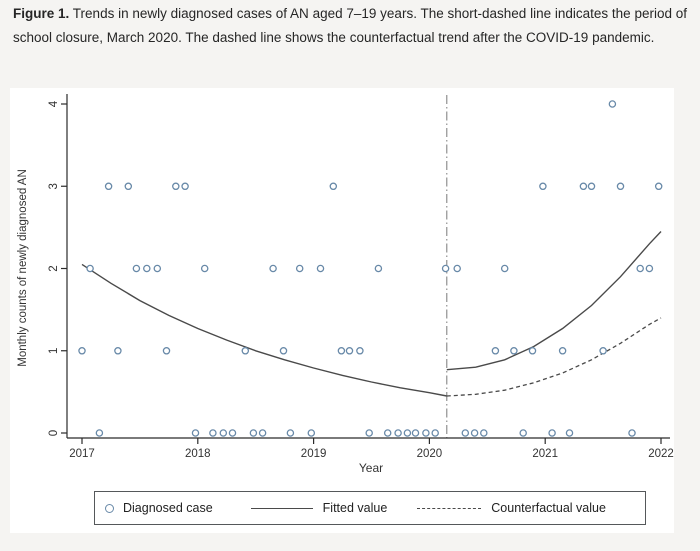 This screenshot has width=700, height=551. I want to click on y-tick-label: 3, so click(54, 186).